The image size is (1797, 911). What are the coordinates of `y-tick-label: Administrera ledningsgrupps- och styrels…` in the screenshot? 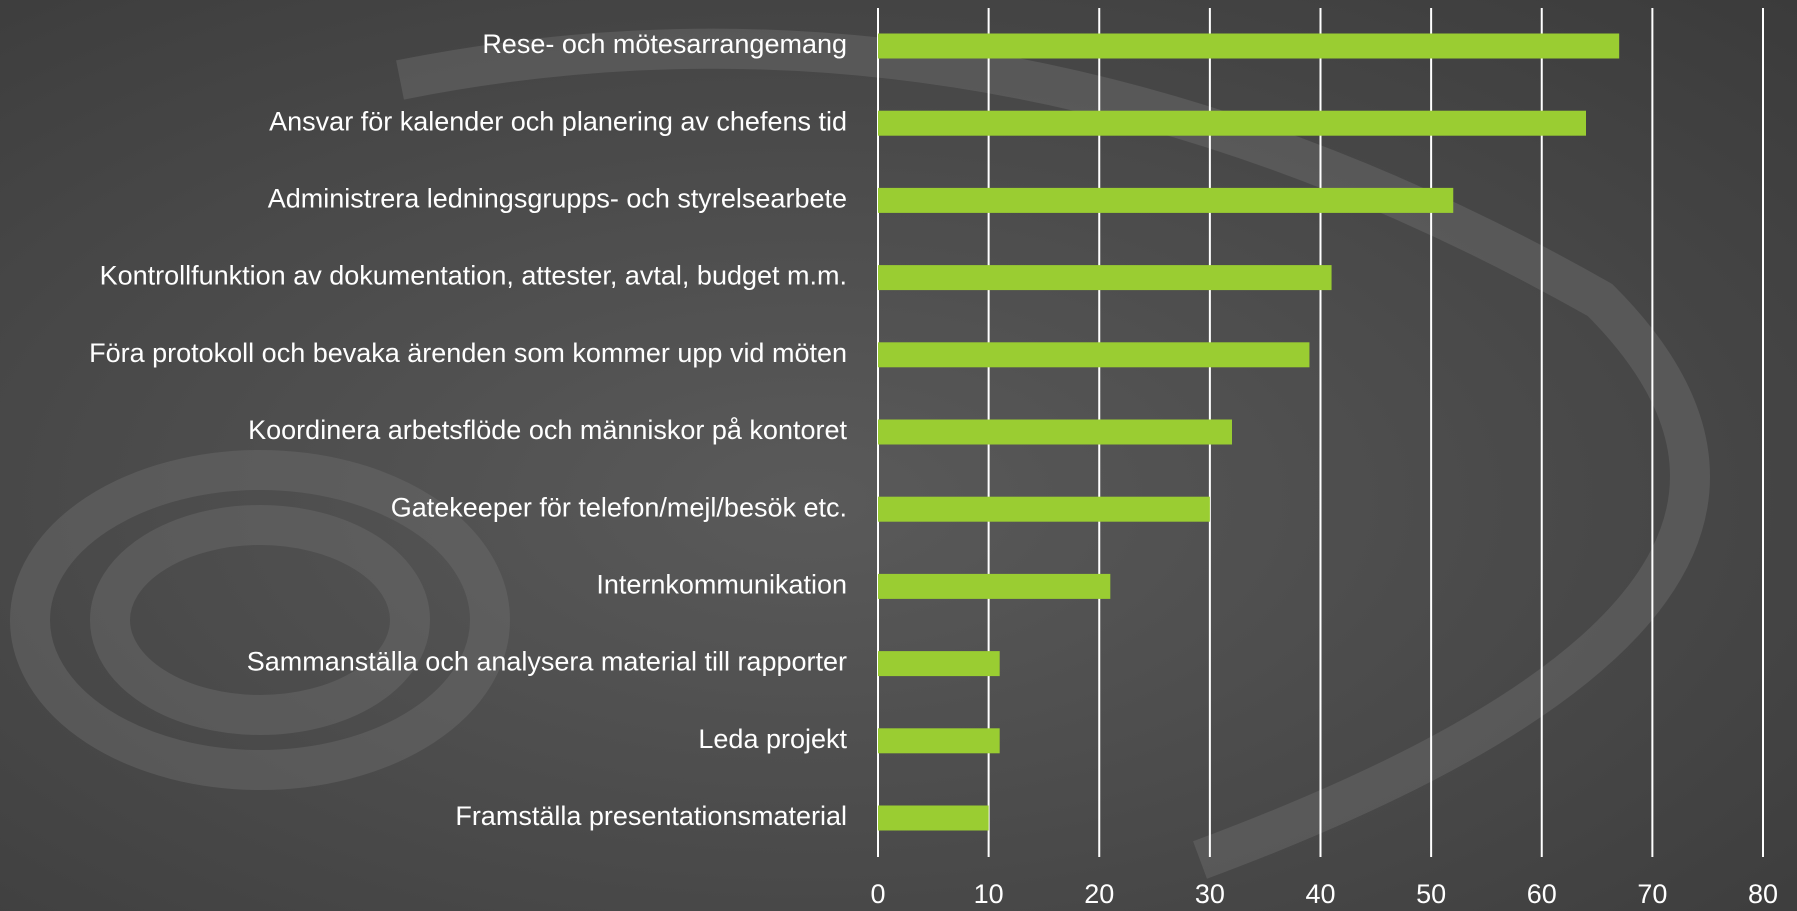 It's located at (557, 199).